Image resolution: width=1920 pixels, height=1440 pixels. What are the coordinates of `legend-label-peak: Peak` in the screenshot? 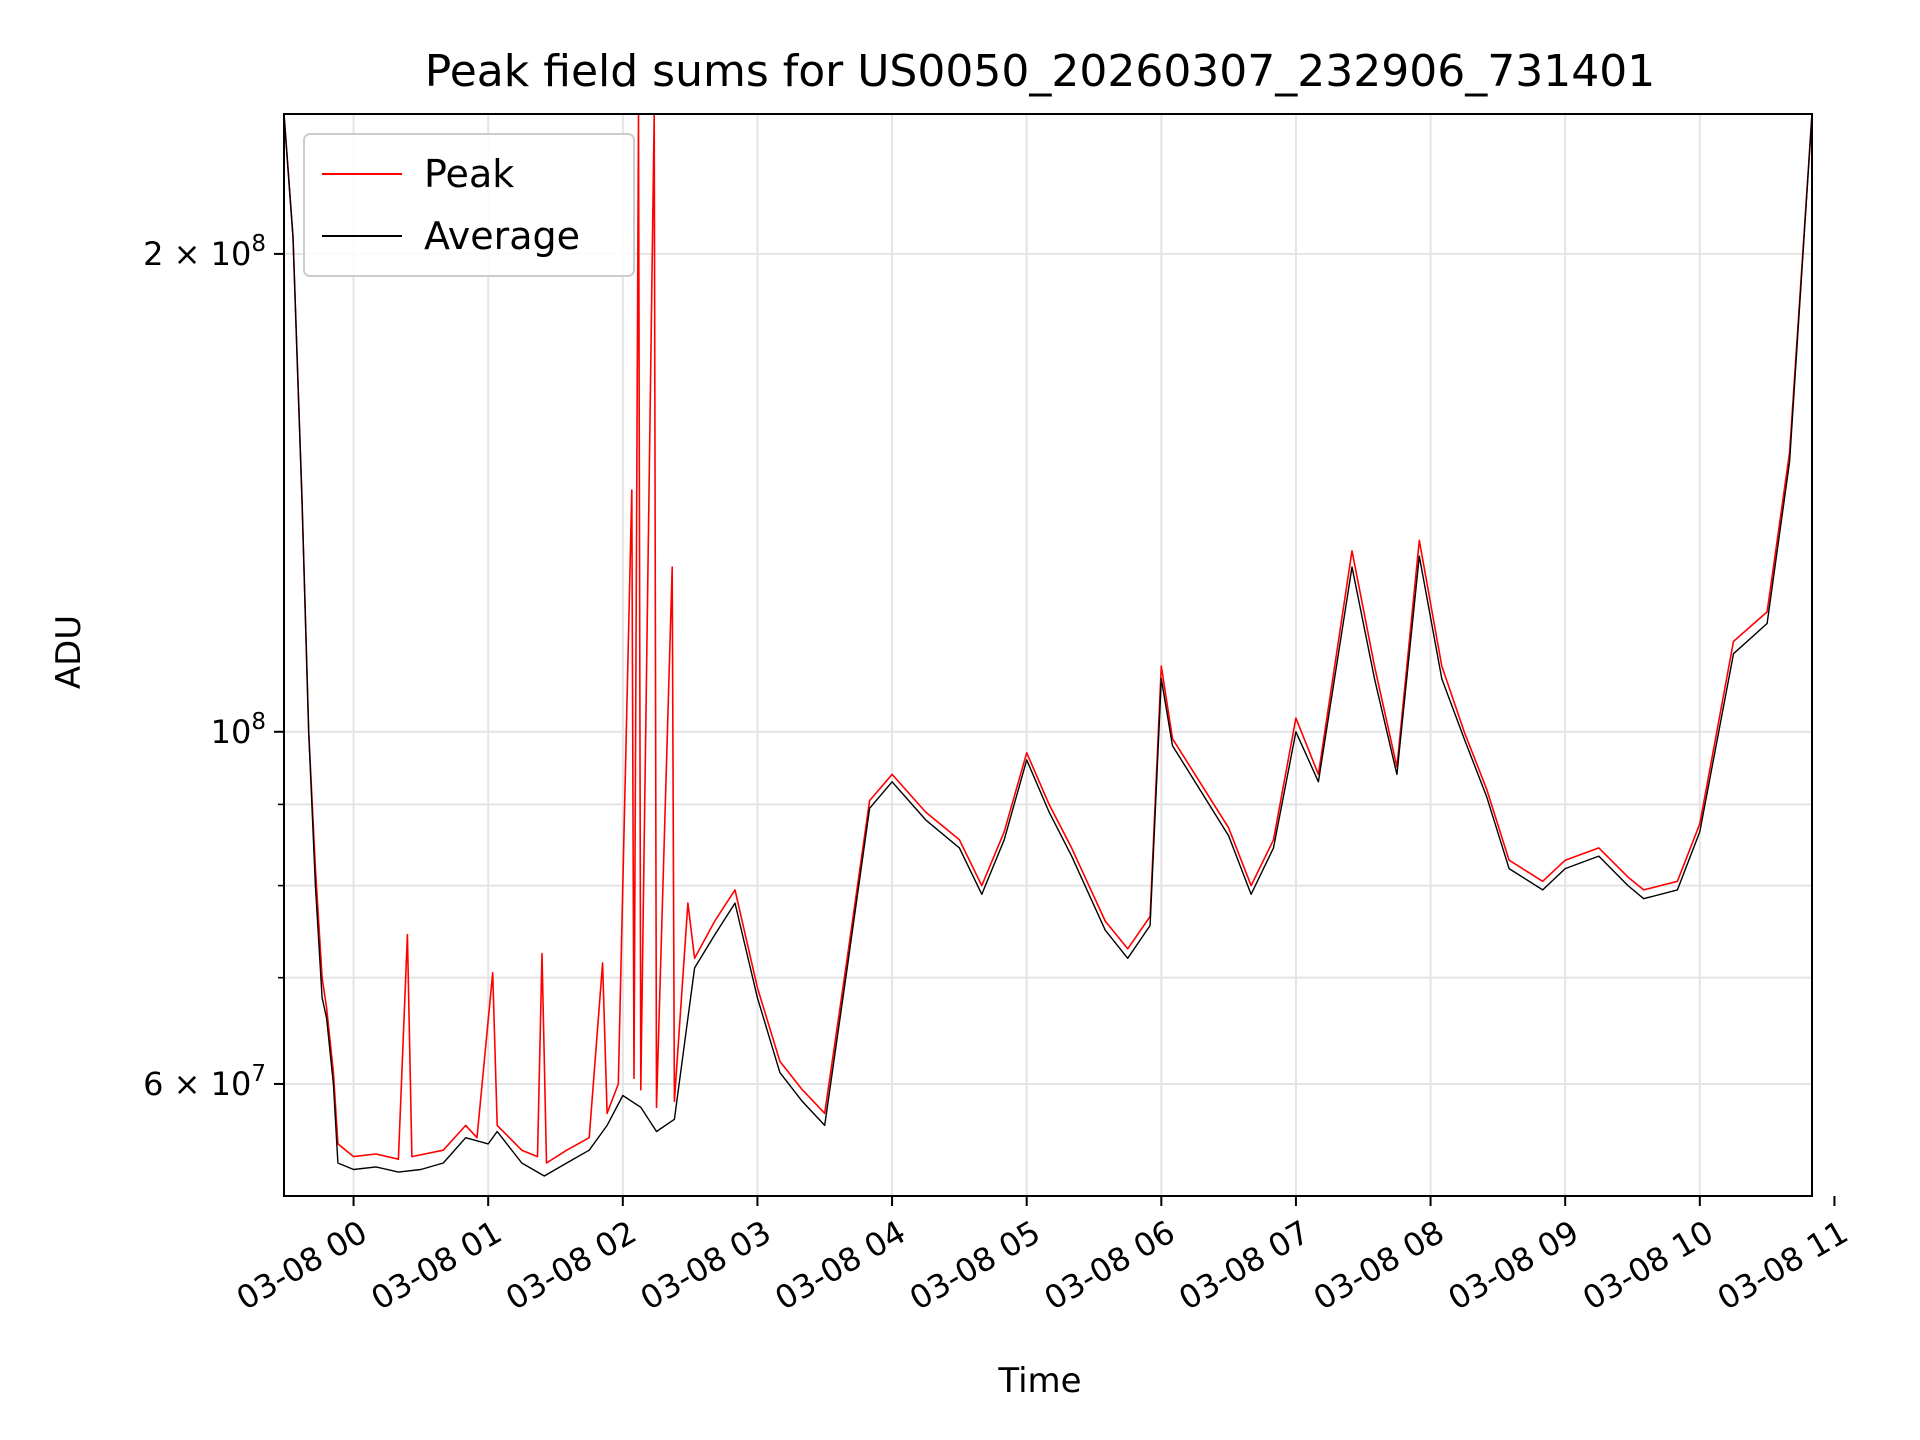 It's located at (469, 174).